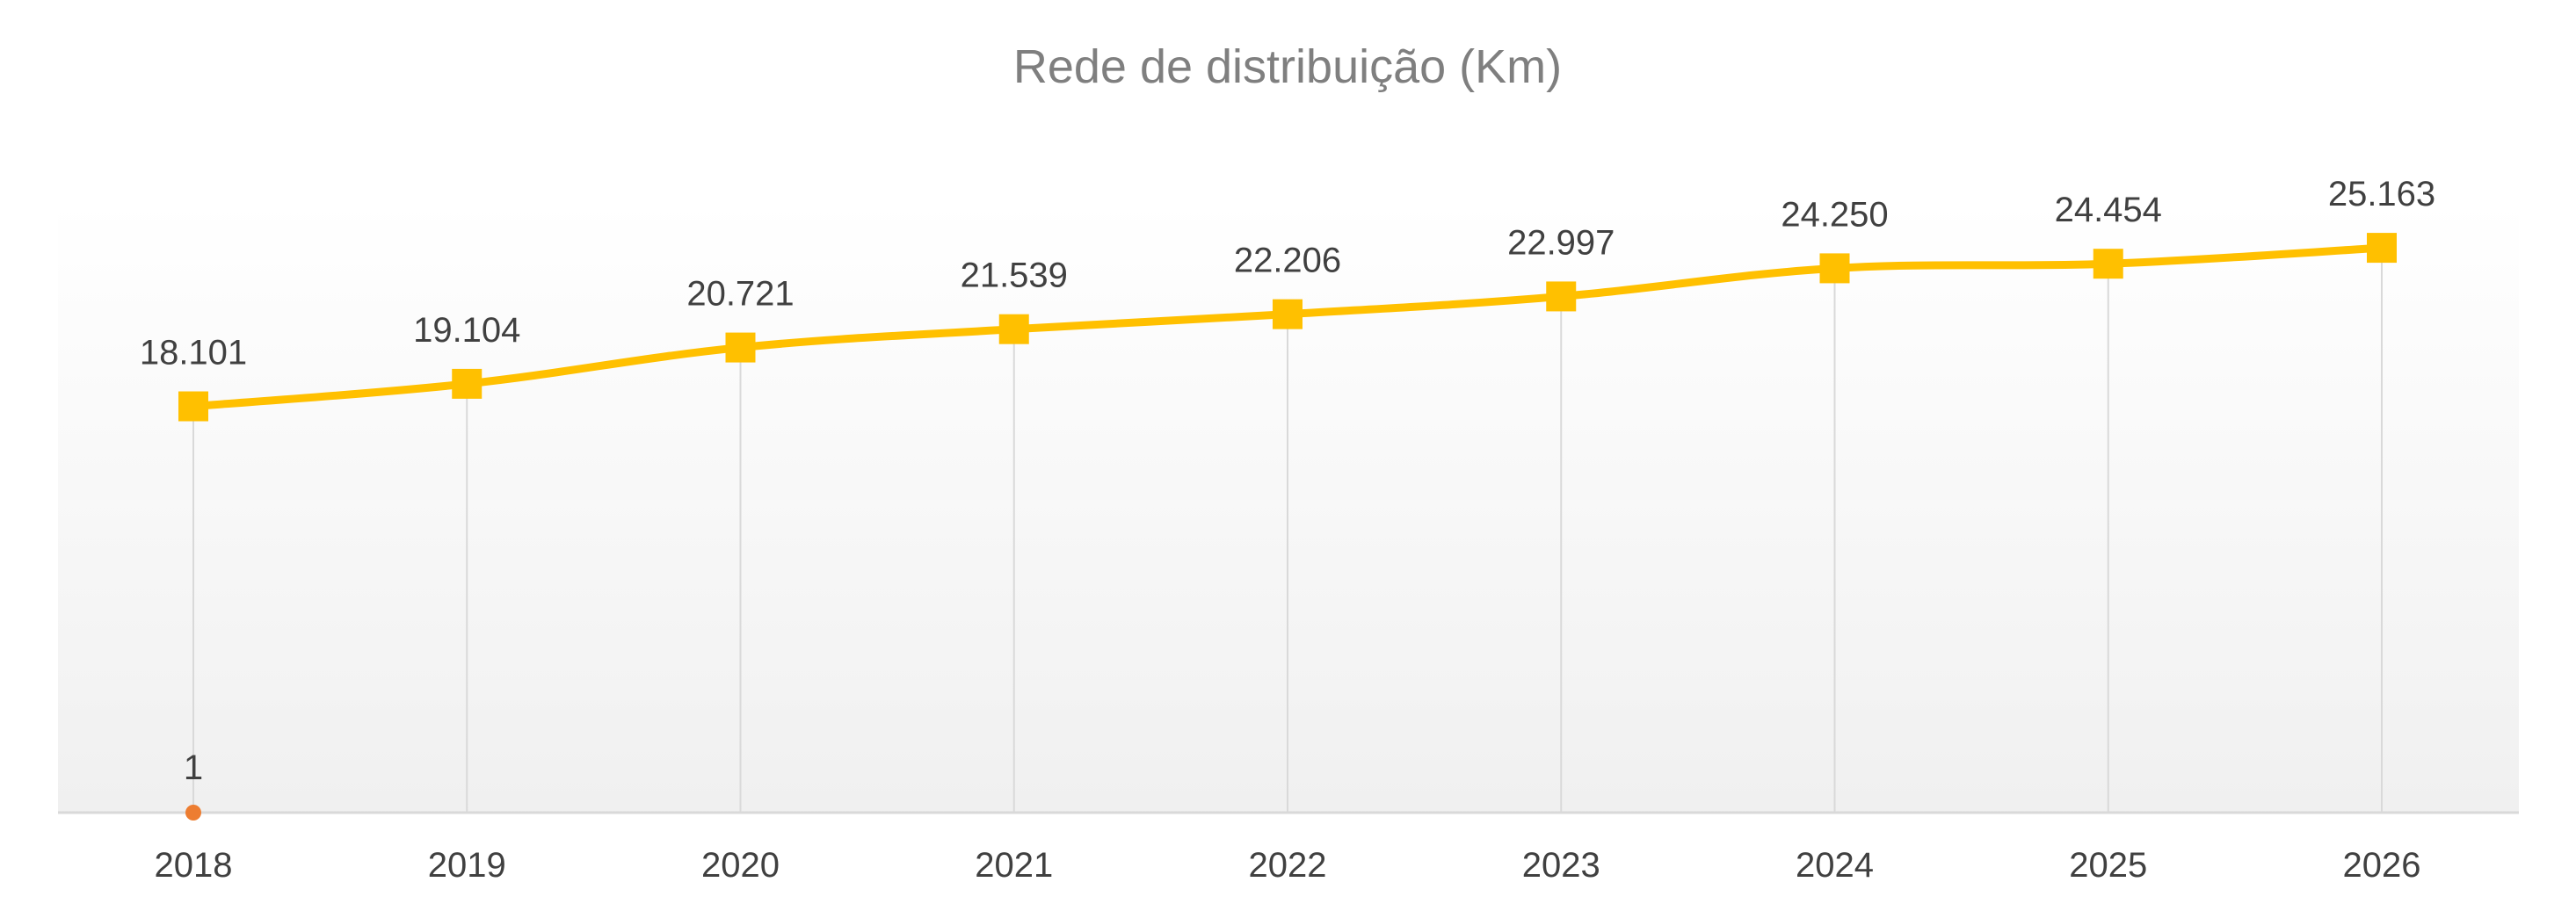  Describe the element at coordinates (194, 865) in the screenshot. I see `x-tick-label: 2018` at that location.